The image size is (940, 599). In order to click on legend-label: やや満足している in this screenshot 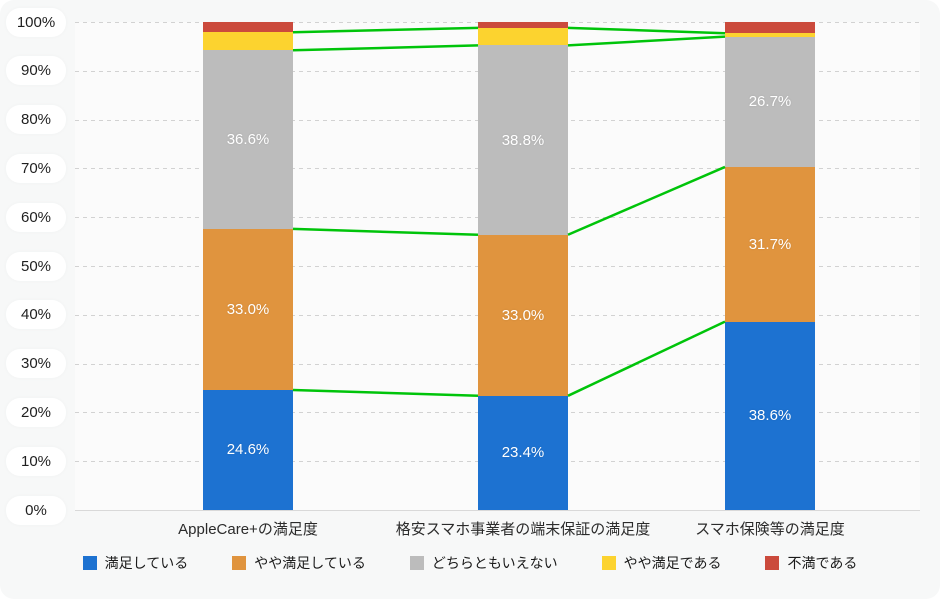, I will do `click(310, 563)`.